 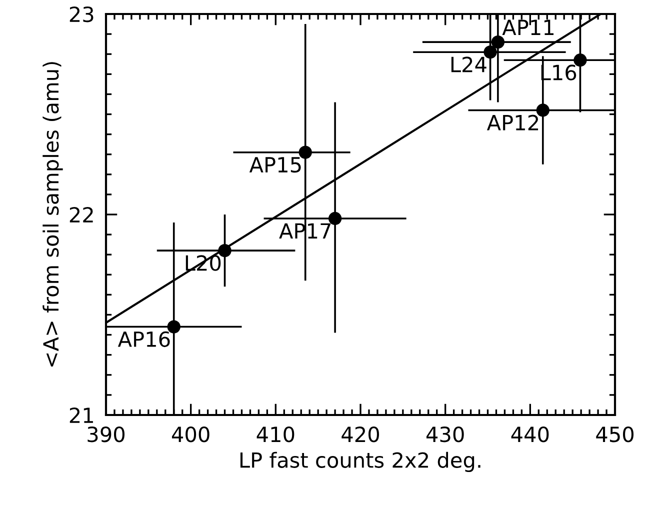 I want to click on y-axis-title: <A> from soil samples (amu), so click(x=52, y=214).